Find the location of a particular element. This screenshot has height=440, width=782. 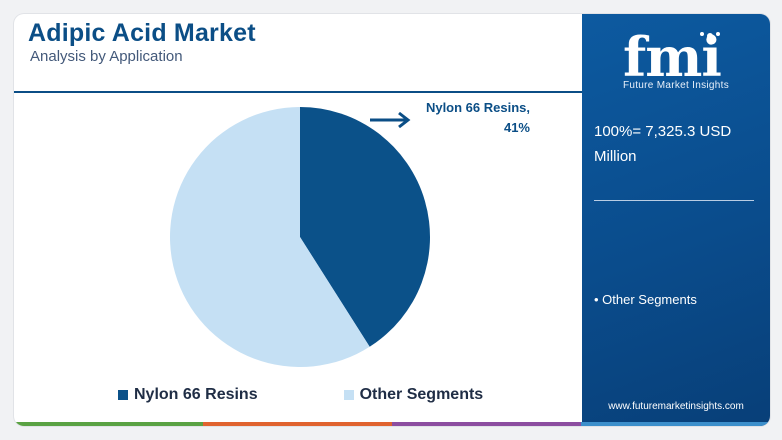

chart-legend: Nylon 66 Resins Other Segments is located at coordinates (343, 395).